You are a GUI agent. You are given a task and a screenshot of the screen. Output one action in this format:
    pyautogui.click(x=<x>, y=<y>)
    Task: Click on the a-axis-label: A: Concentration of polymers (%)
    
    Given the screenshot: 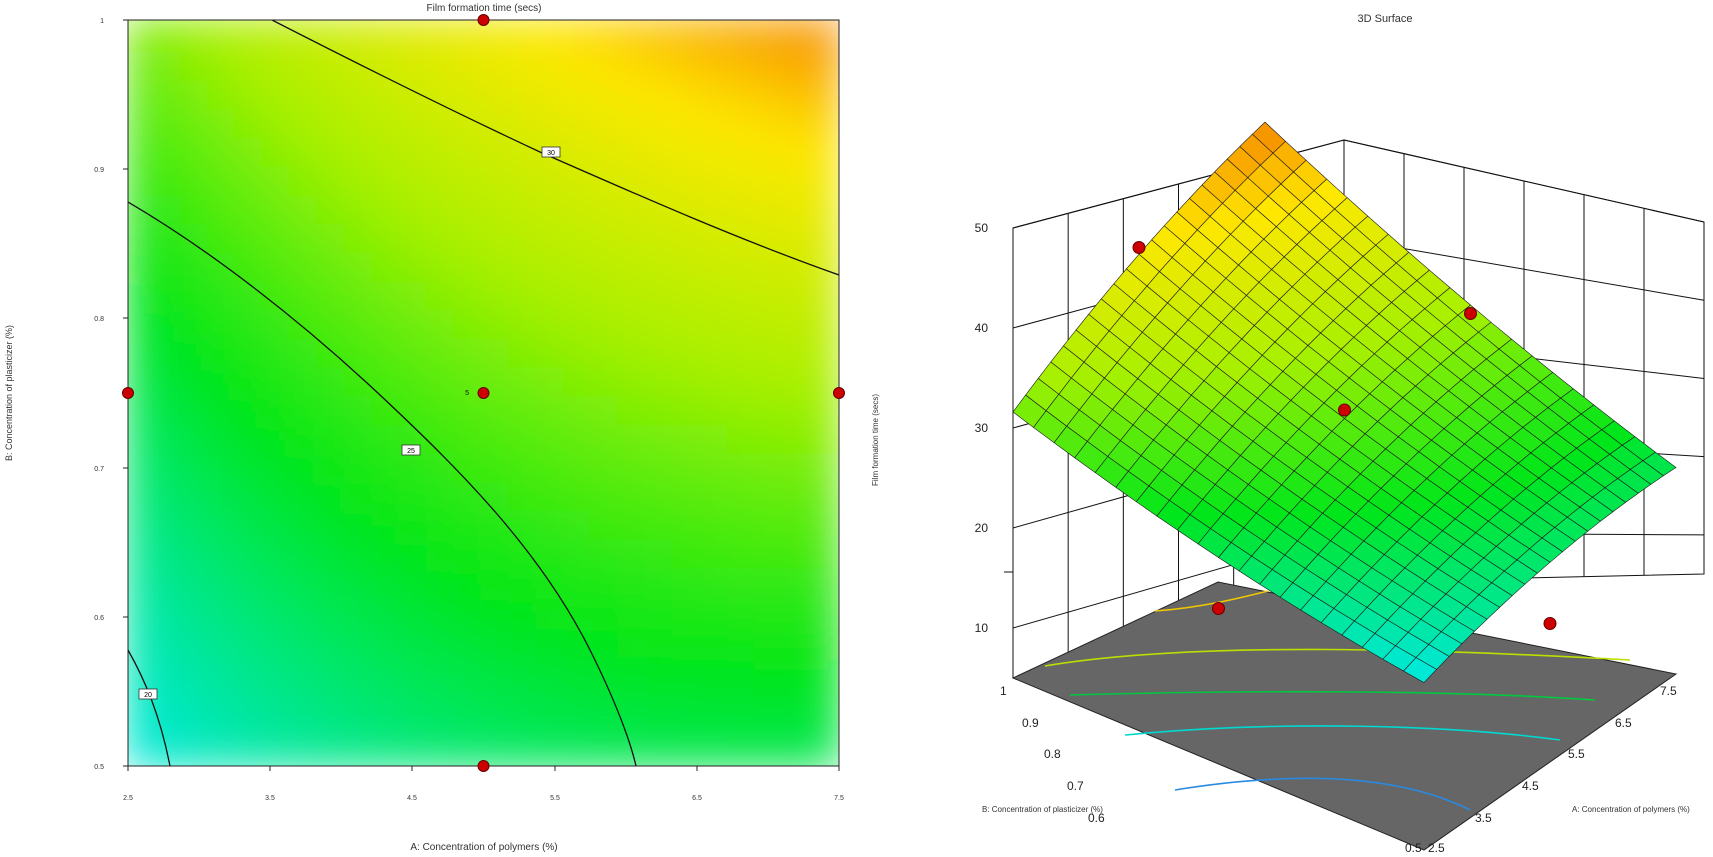 What is the action you would take?
    pyautogui.click(x=1631, y=809)
    